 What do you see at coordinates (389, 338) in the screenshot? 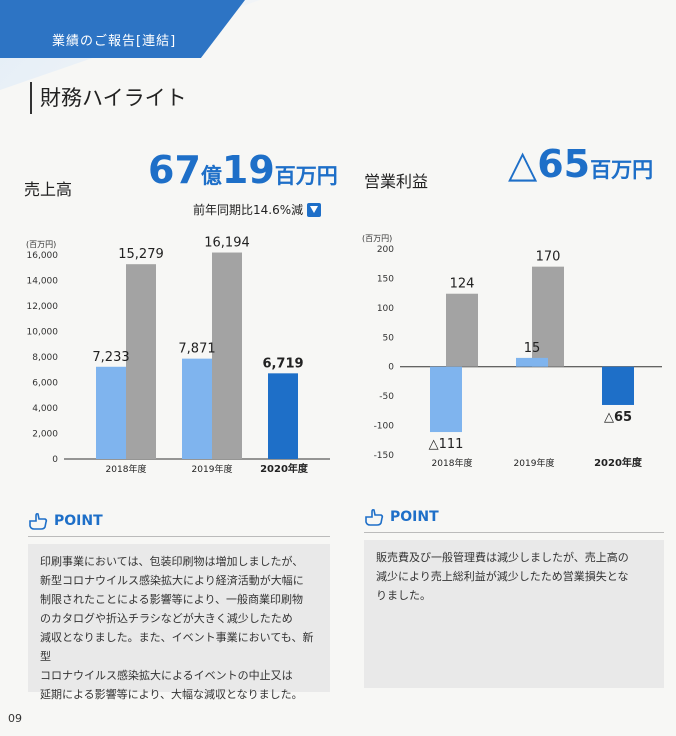
I see `y-tick-label: 50` at bounding box center [389, 338].